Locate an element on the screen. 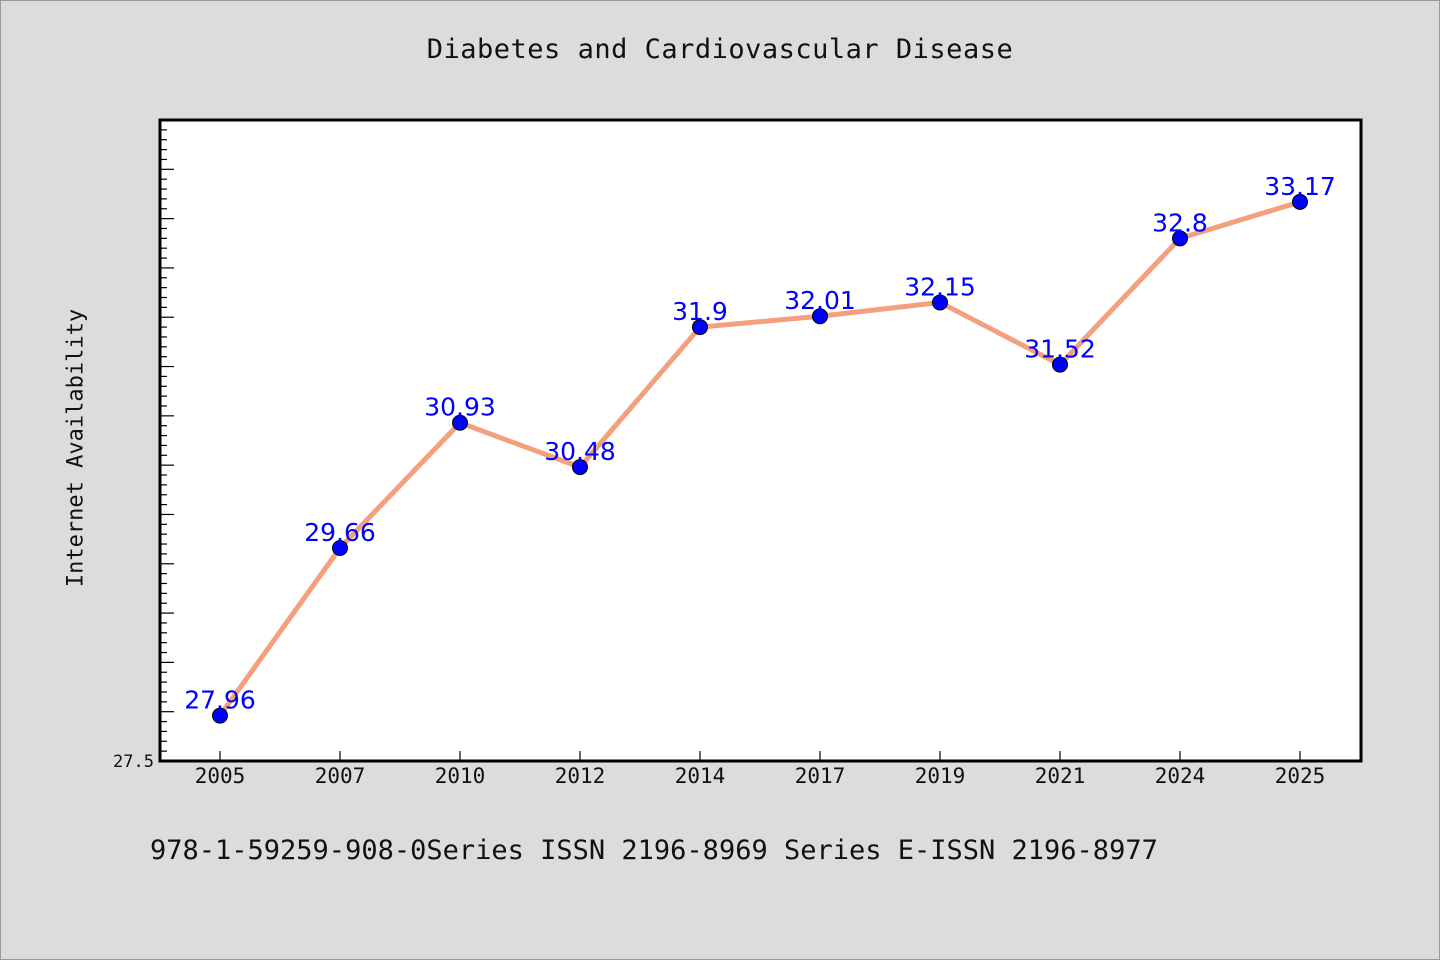 The image size is (1440, 960). data-label: 31.52 is located at coordinates (1060, 349).